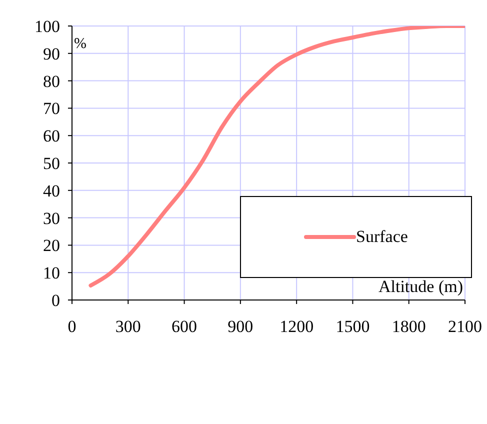 The width and height of the screenshot is (487, 424). I want to click on legend-box: Surface, so click(356, 237).